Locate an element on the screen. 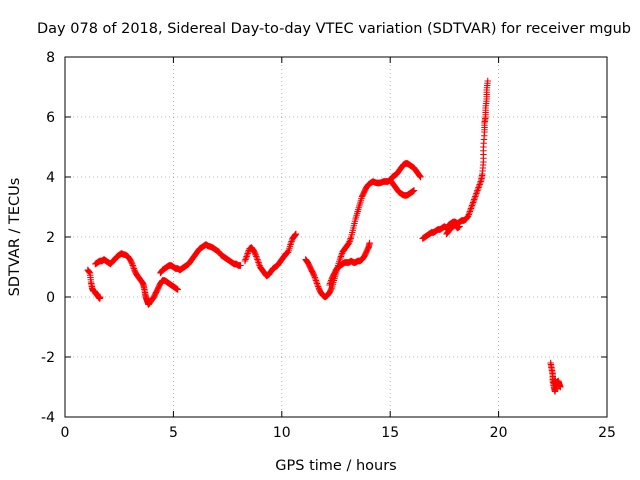  x-axis-label: GPS time / hours is located at coordinates (335, 466).